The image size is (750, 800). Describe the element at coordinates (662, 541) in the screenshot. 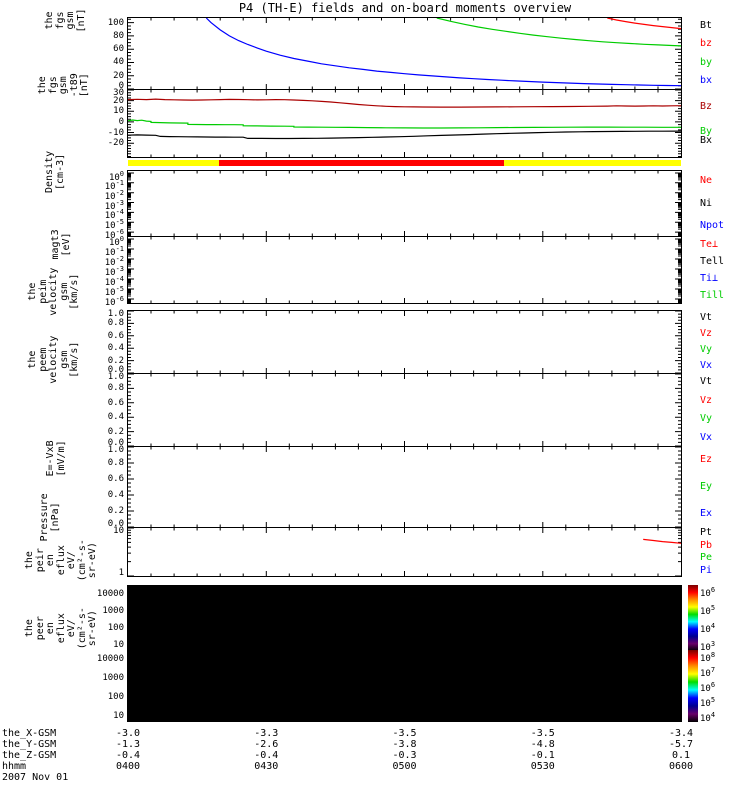

I see `series-Pb` at that location.